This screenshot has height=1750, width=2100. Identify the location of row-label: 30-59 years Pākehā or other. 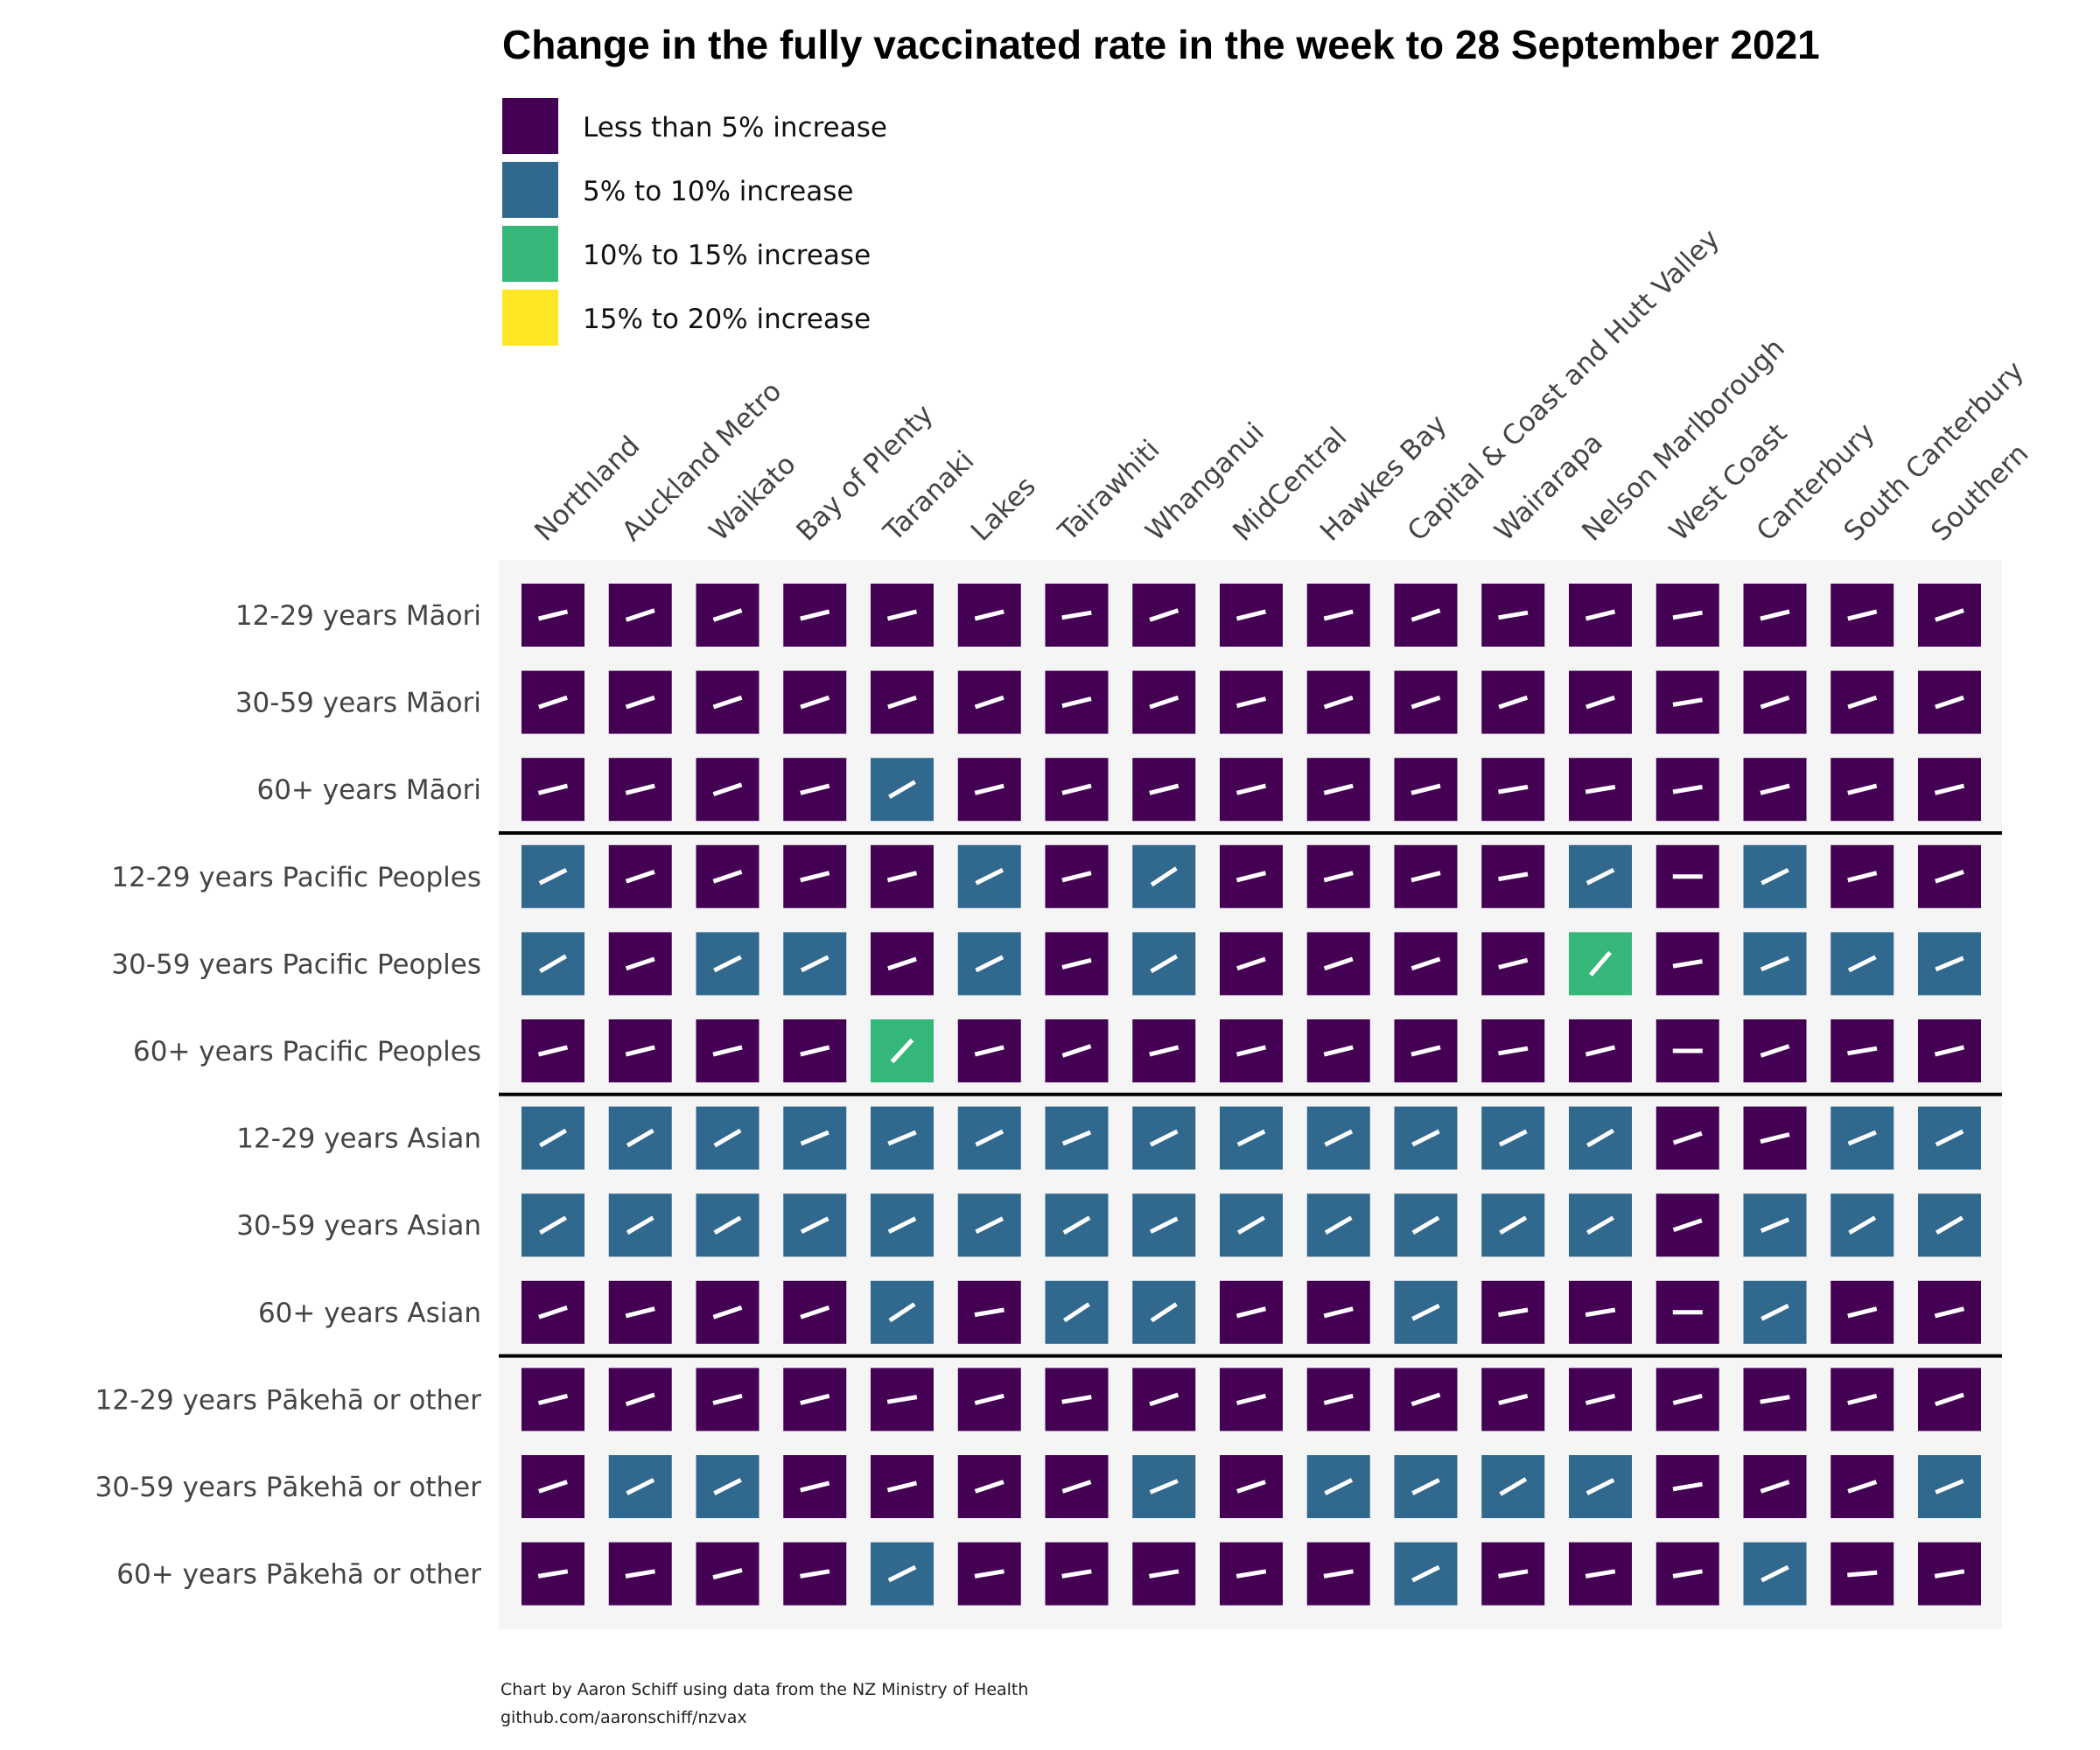
(288, 1487).